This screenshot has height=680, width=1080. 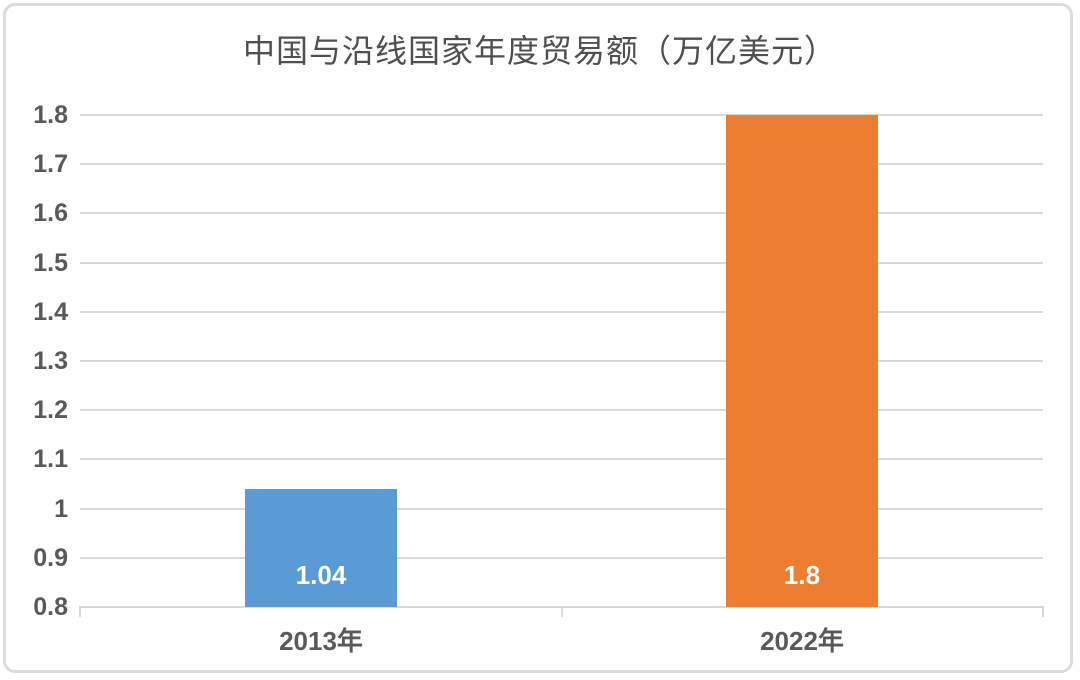 I want to click on chart-title: 中国与沿线国家年度贸易额（万亿美元）, so click(x=539, y=51).